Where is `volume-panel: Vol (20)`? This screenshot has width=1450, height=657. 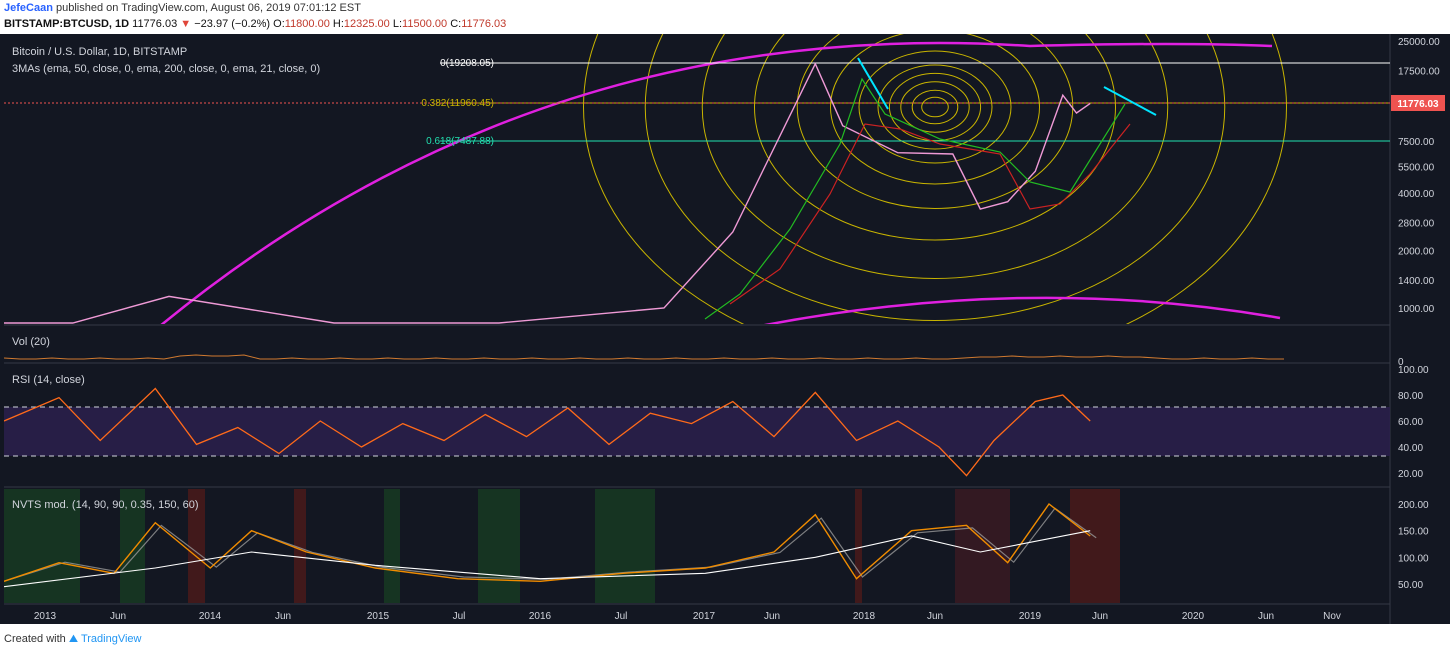 volume-panel: Vol (20) is located at coordinates (644, 348).